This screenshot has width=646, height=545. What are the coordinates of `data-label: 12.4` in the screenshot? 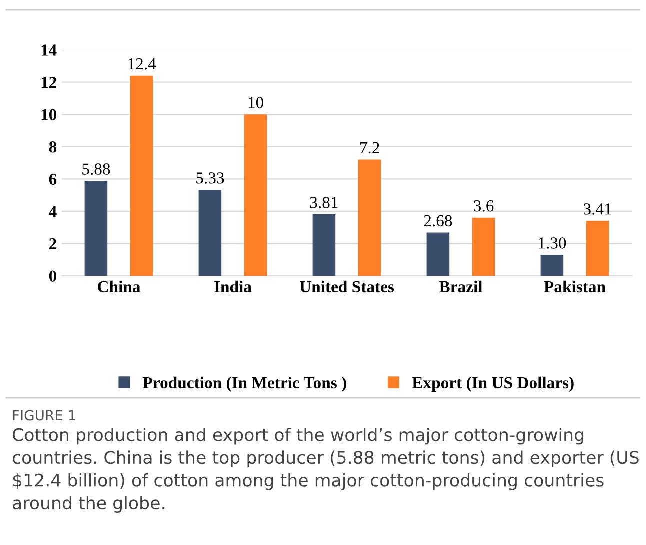 It's located at (142, 64).